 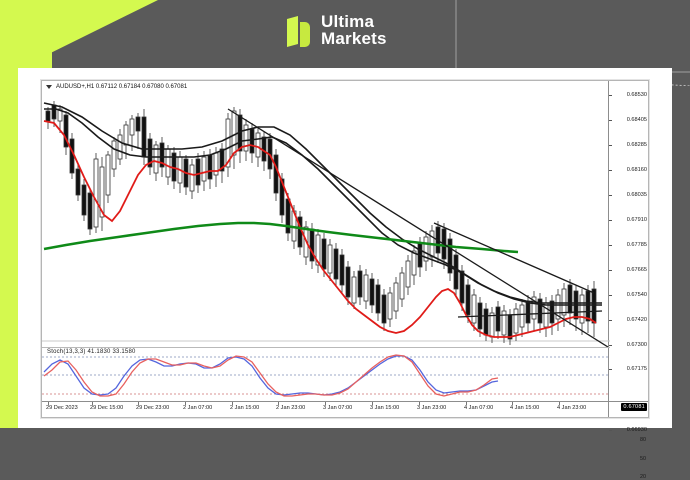 What do you see at coordinates (636, 195) in the screenshot?
I see `price-tick: 0.68035` at bounding box center [636, 195].